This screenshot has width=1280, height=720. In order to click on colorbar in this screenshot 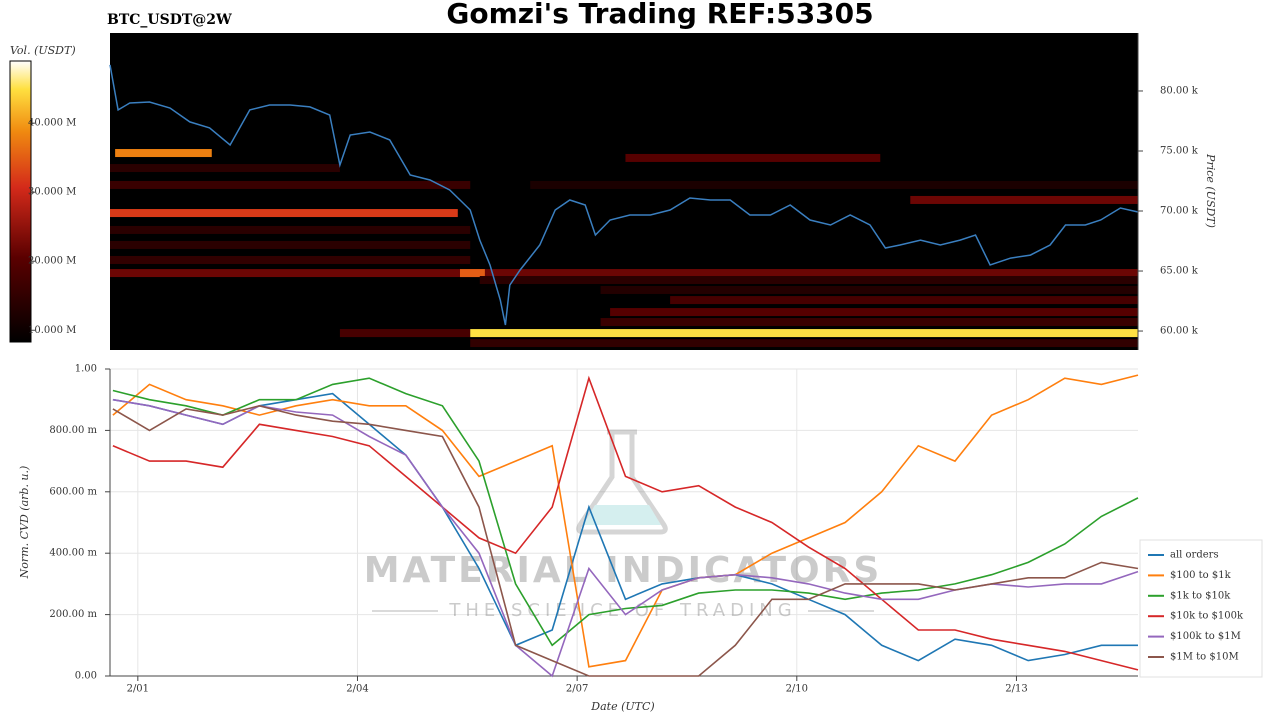, I will do `click(20, 201)`.